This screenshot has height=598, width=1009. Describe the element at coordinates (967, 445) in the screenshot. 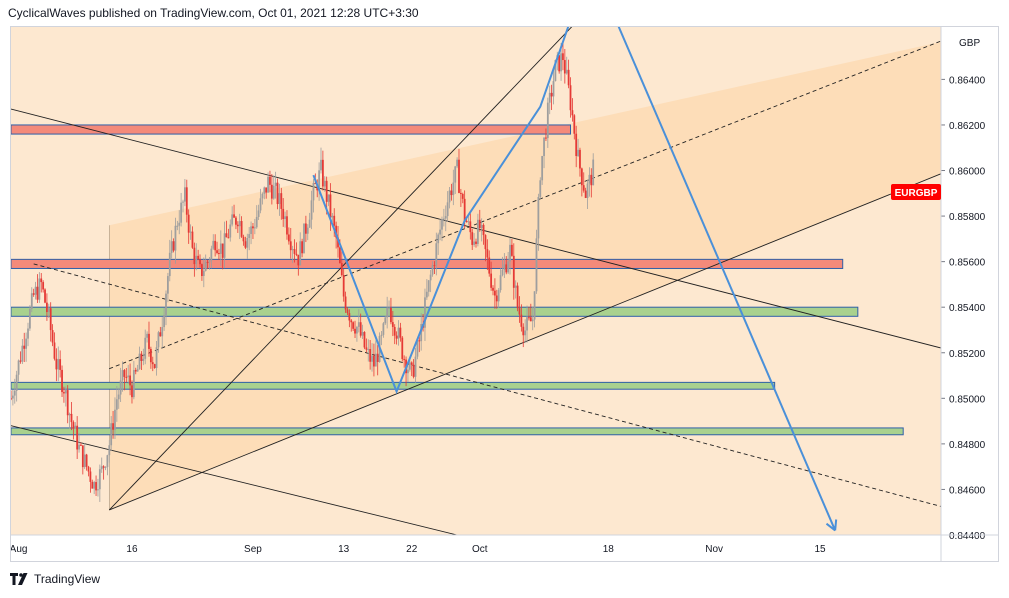

I see `price-tick-label-2: 0.84800` at that location.